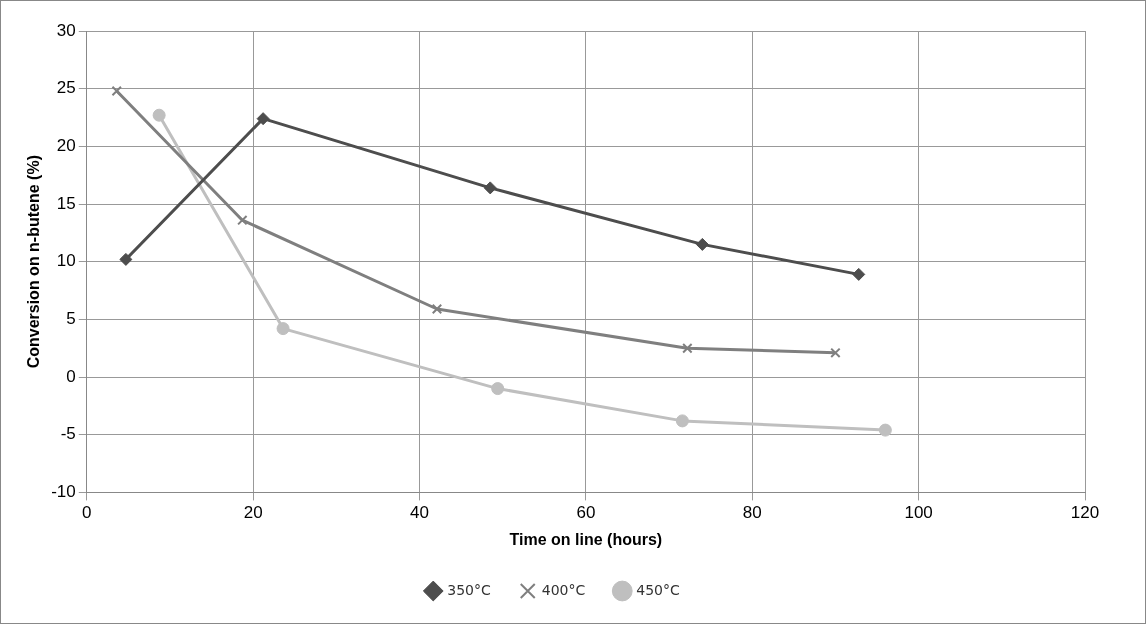  Describe the element at coordinates (752, 513) in the screenshot. I see `x-tick-label: 80` at that location.